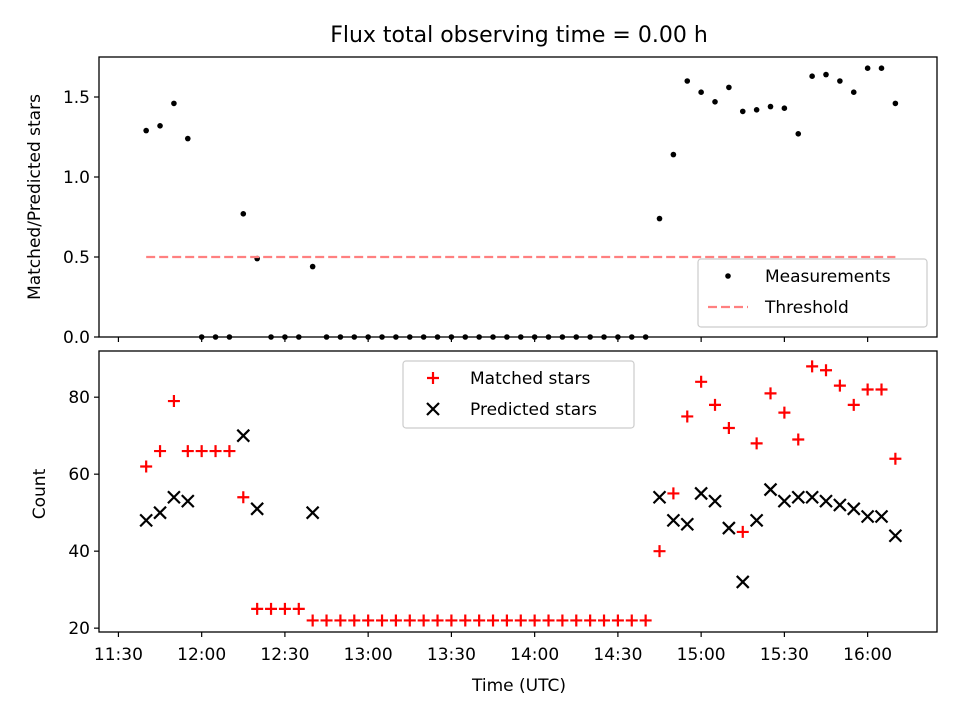  I want to click on y-tick-label: 80, so click(79, 398).